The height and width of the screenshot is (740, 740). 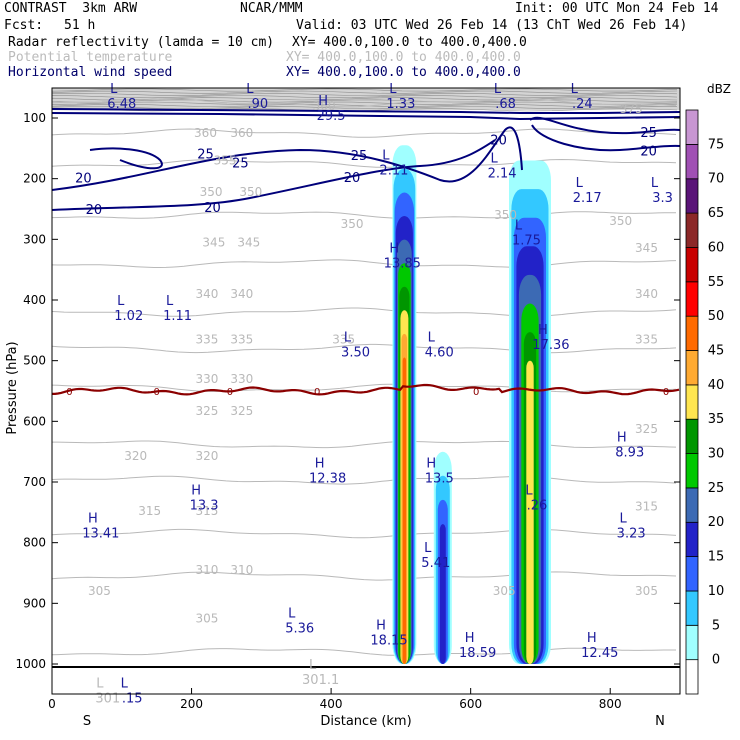 What do you see at coordinates (24, 25) in the screenshot?
I see `forecast-label: Fcst:` at bounding box center [24, 25].